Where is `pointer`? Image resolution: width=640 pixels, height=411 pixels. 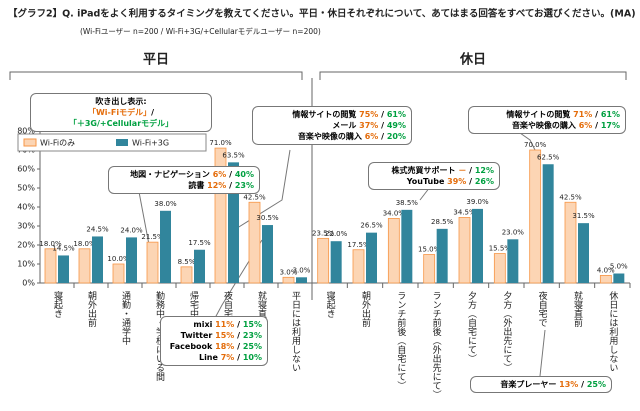
pointer is located at coordinates (542, 353).